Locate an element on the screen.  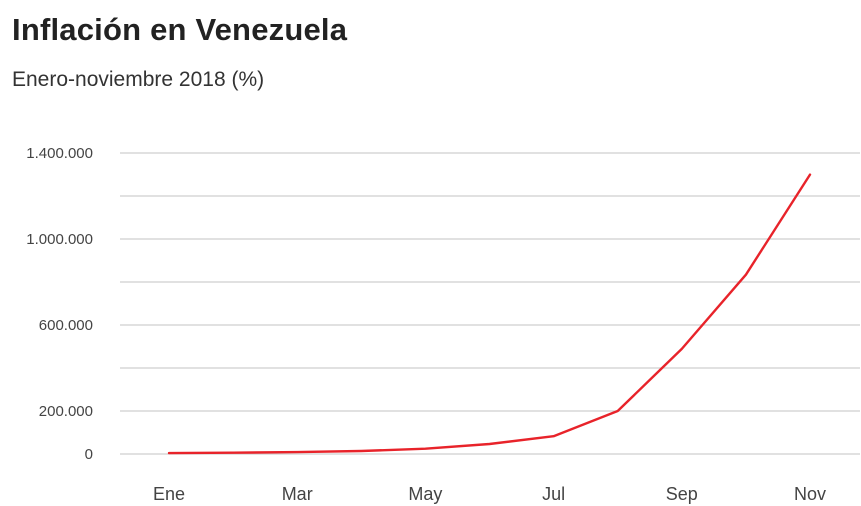
chart-title: Inflación en Venezuela is located at coordinates (180, 29).